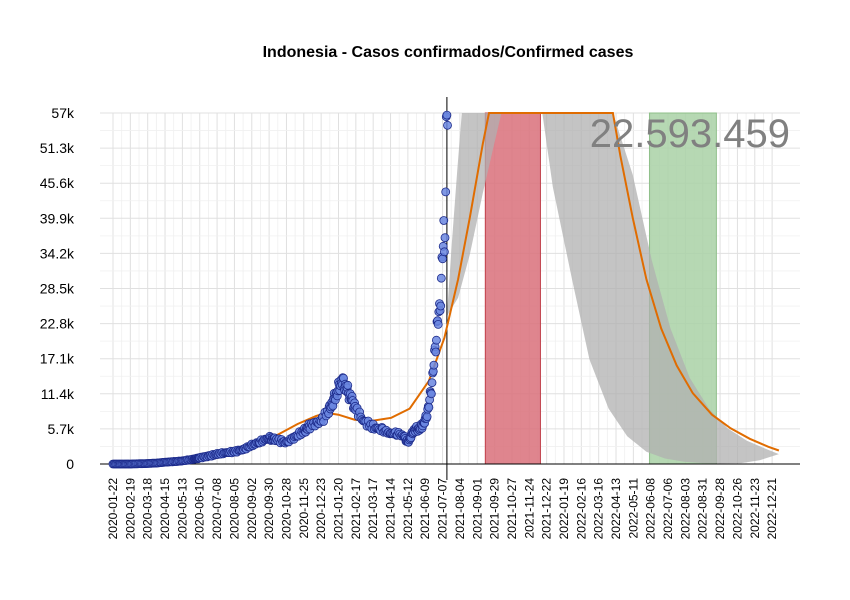  I want to click on x-tick-label-33: 2022-08-03, so click(685, 509).